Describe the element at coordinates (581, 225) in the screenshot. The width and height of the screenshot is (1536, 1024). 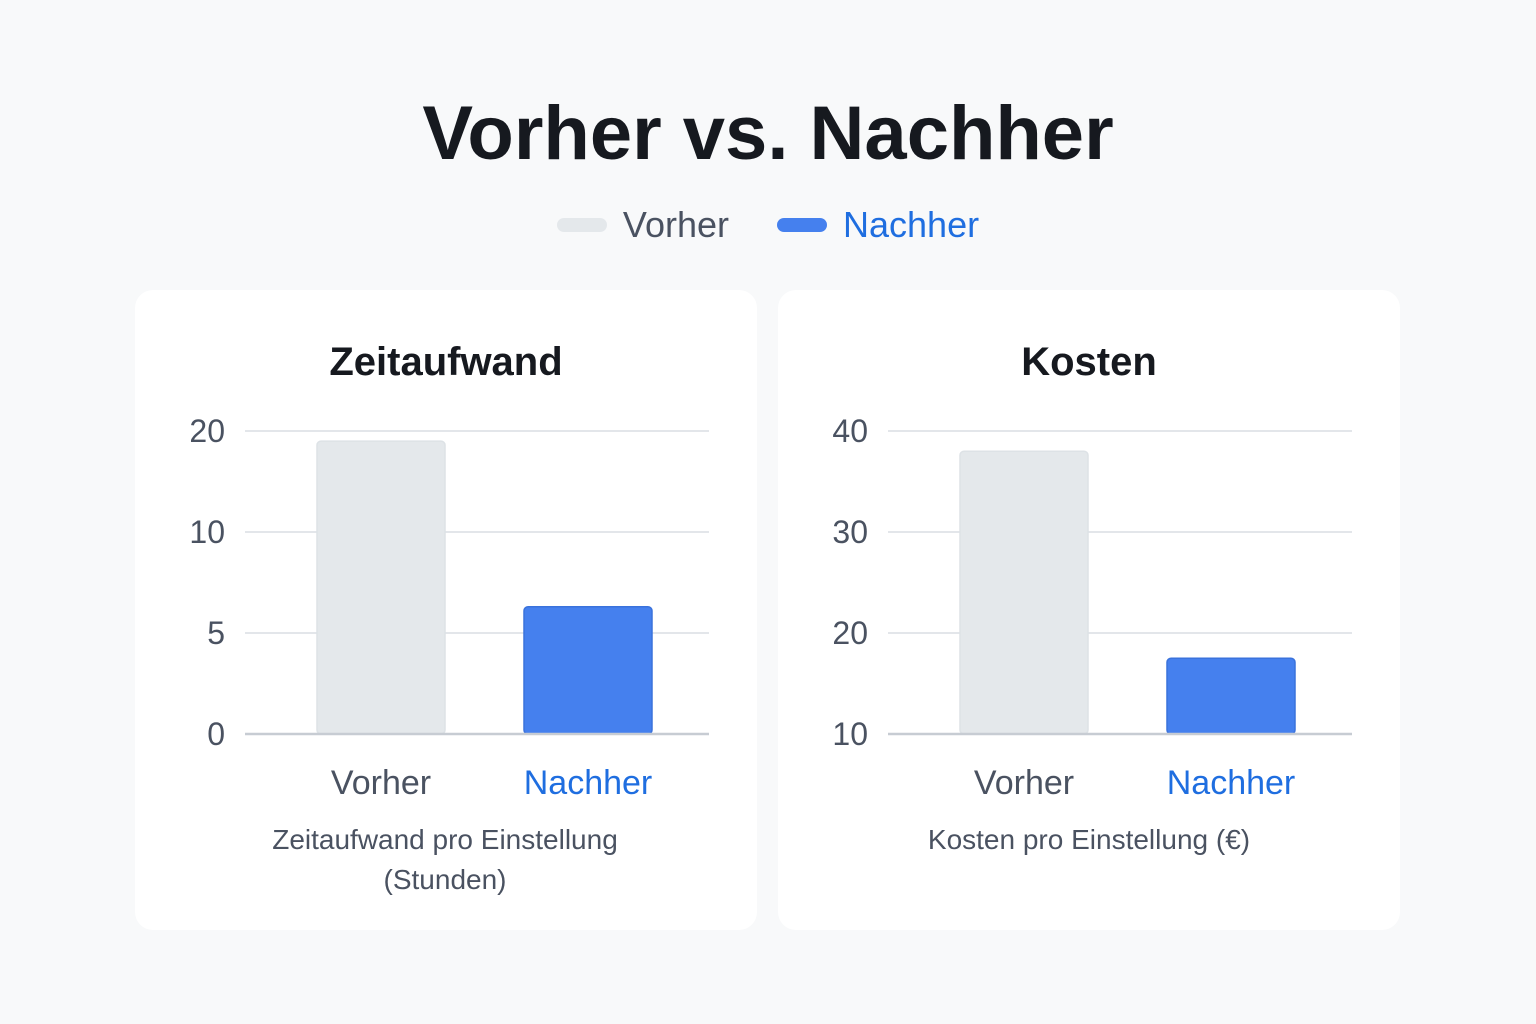
I see `legend-swatch-vorher` at that location.